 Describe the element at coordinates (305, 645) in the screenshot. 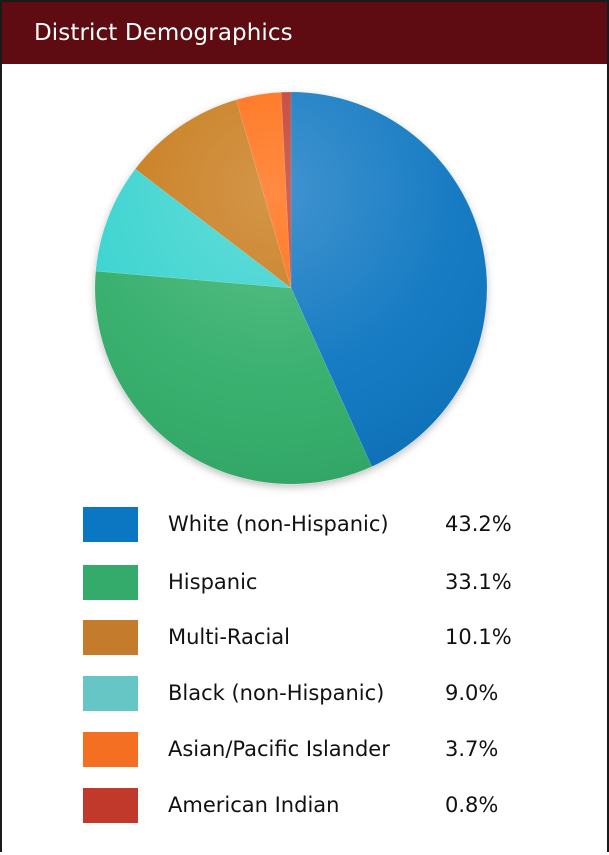

I see `legend-item: Multi-Racial 10.1%` at that location.